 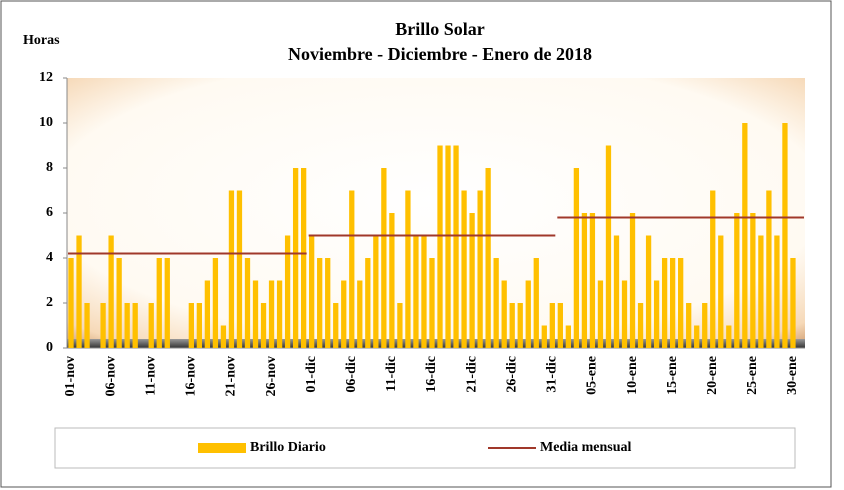 I want to click on y-tick-label: 2, so click(x=49, y=302).